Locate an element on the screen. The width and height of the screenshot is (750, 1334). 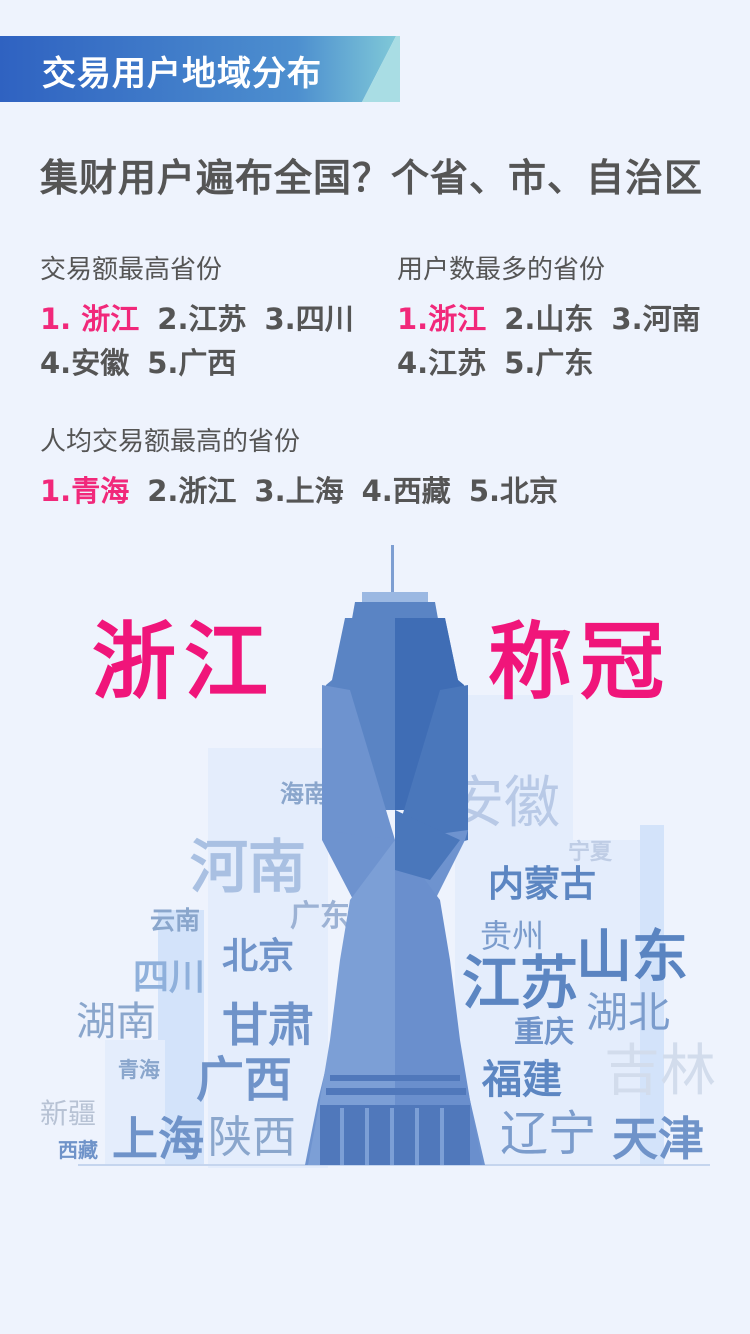
top-per-capita-label: 人均交易额最高的省份 is located at coordinates (170, 442).